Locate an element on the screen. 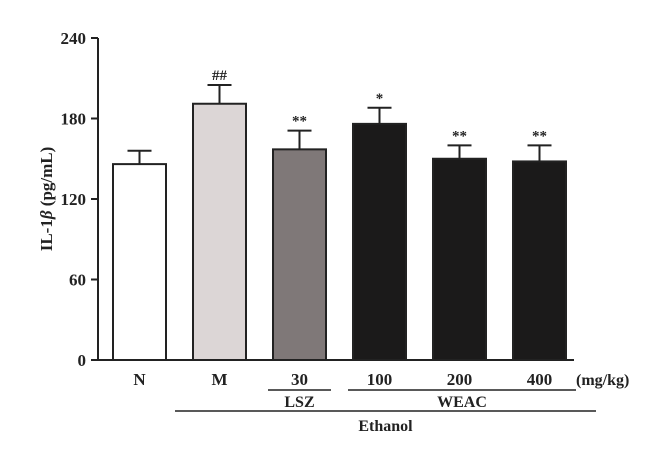 The image size is (660, 464). y-tick-label: 180 is located at coordinates (74, 119).